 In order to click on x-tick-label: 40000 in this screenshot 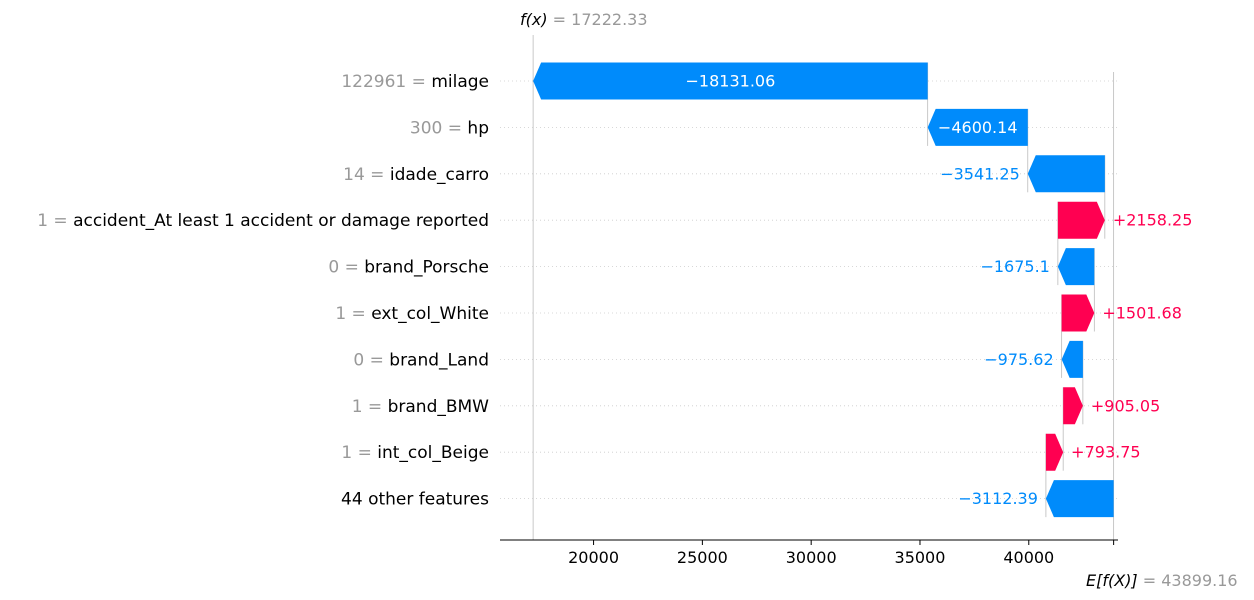, I will do `click(1028, 557)`.